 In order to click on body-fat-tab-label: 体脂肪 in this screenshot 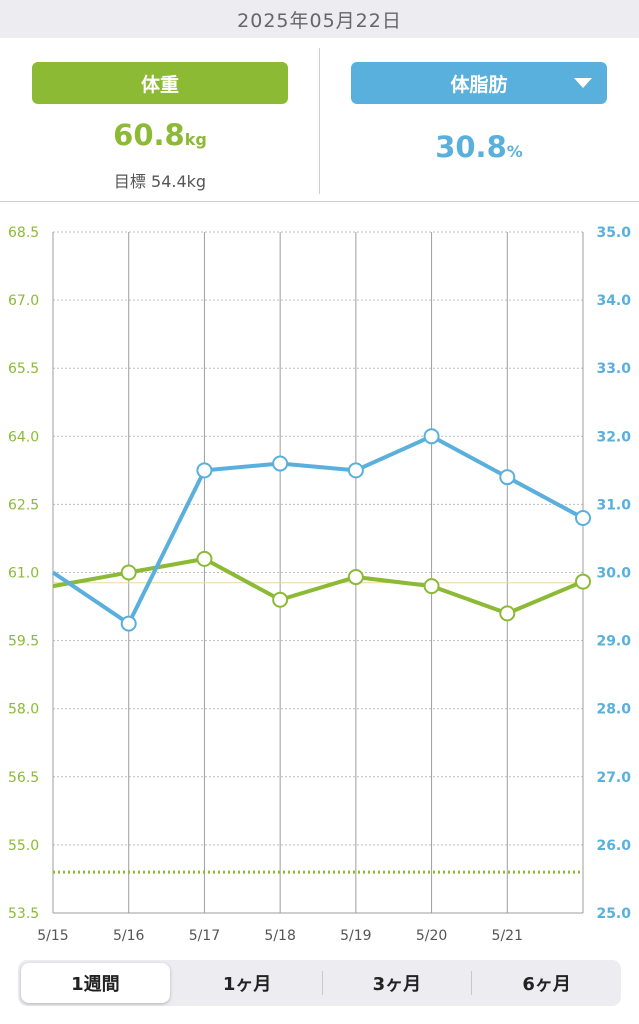, I will do `click(479, 84)`.